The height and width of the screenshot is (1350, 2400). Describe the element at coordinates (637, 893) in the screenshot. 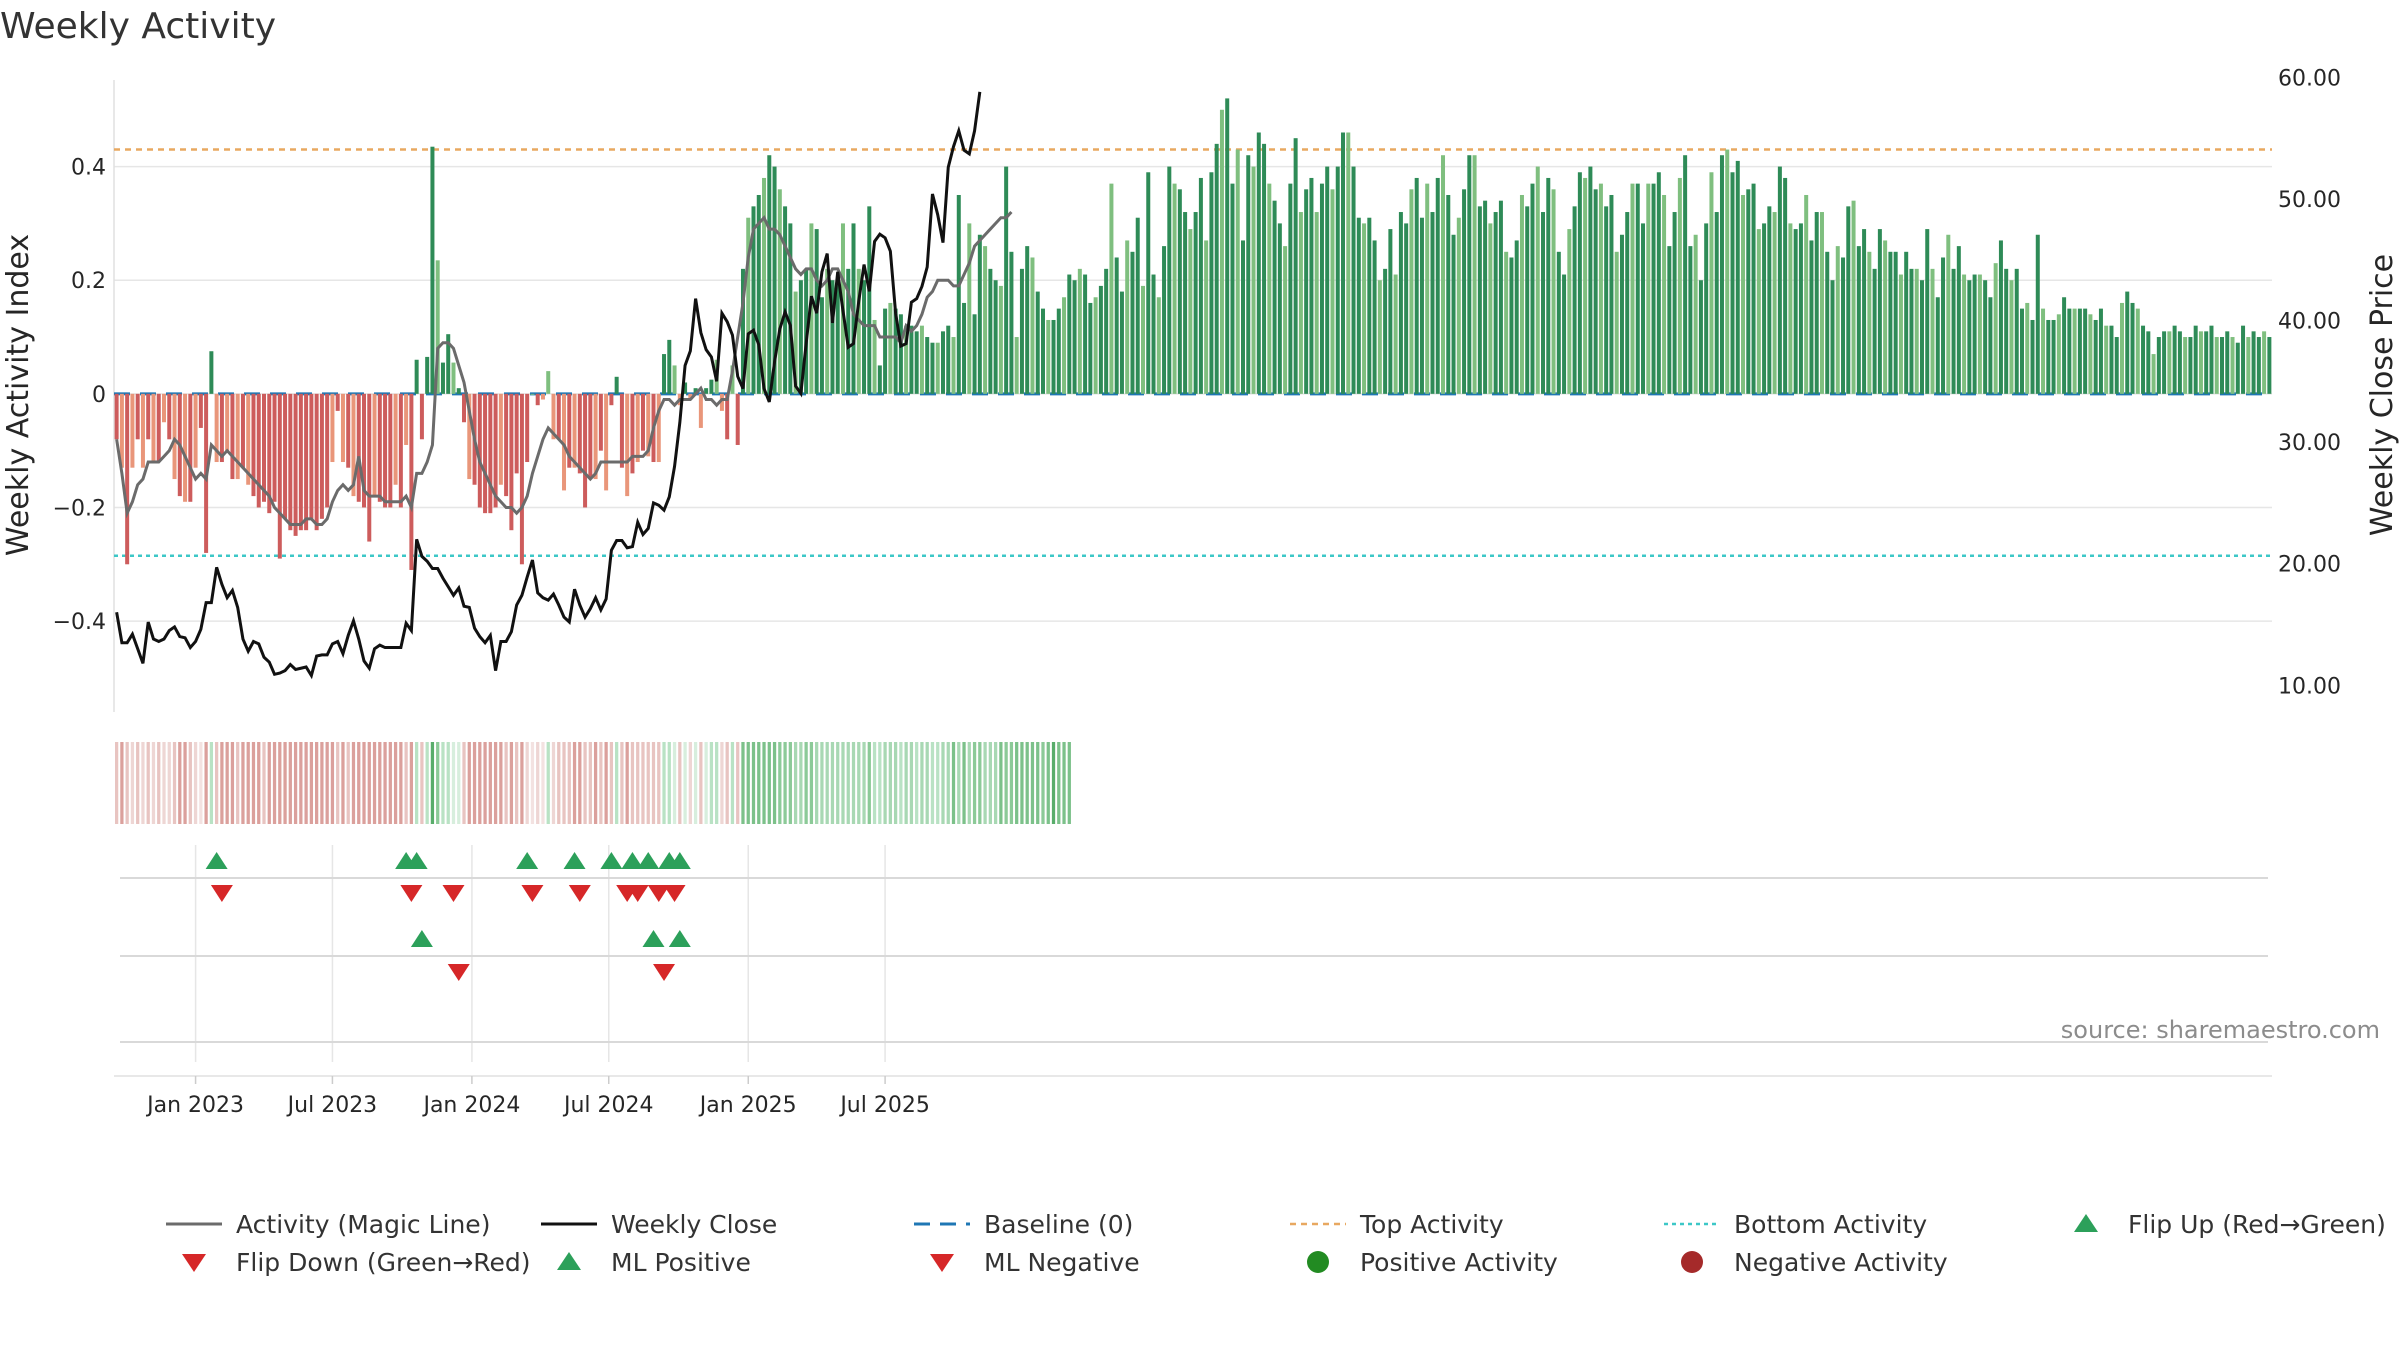

I see `flip-down-marker` at that location.